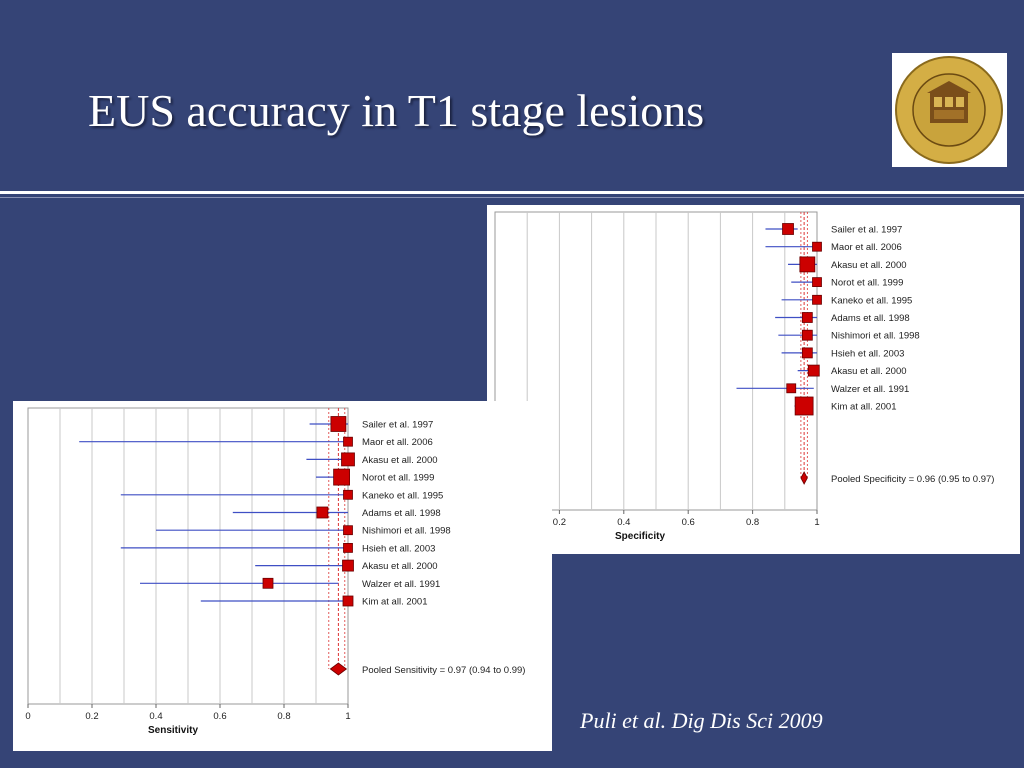 The width and height of the screenshot is (1024, 768). What do you see at coordinates (402, 495) in the screenshot?
I see `sensitivity-study-label: Kaneko et all. 1995` at bounding box center [402, 495].